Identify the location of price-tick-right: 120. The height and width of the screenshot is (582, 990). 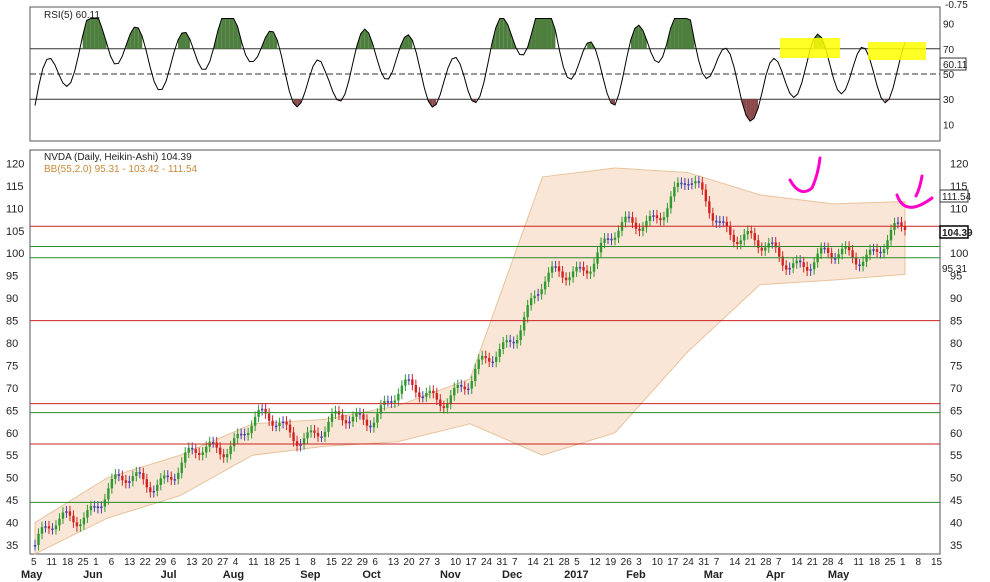
(959, 164).